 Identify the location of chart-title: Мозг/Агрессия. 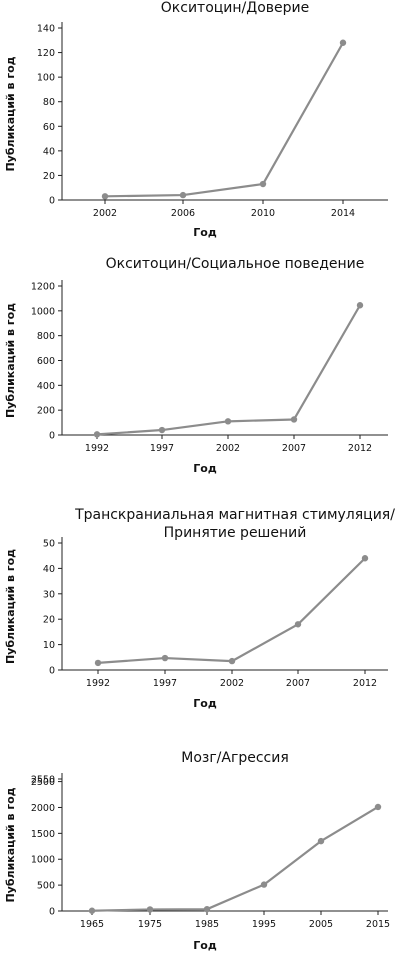
(235, 758).